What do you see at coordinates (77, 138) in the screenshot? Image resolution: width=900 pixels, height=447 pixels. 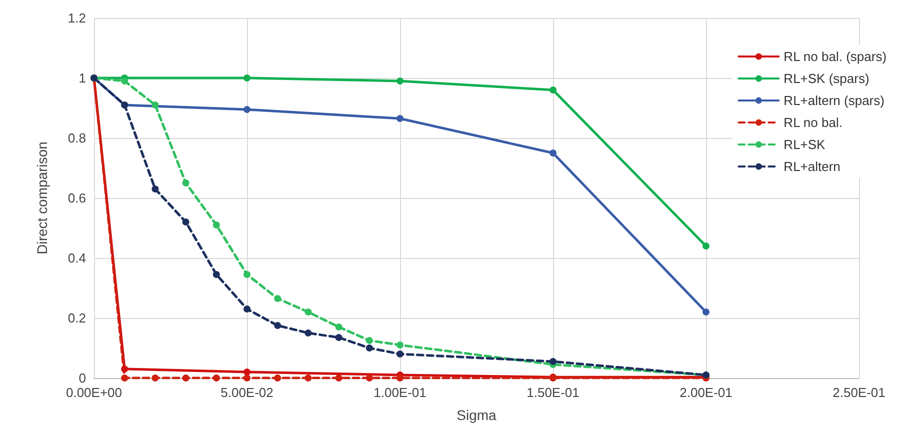 I see `y-tick-label: 0.8` at bounding box center [77, 138].